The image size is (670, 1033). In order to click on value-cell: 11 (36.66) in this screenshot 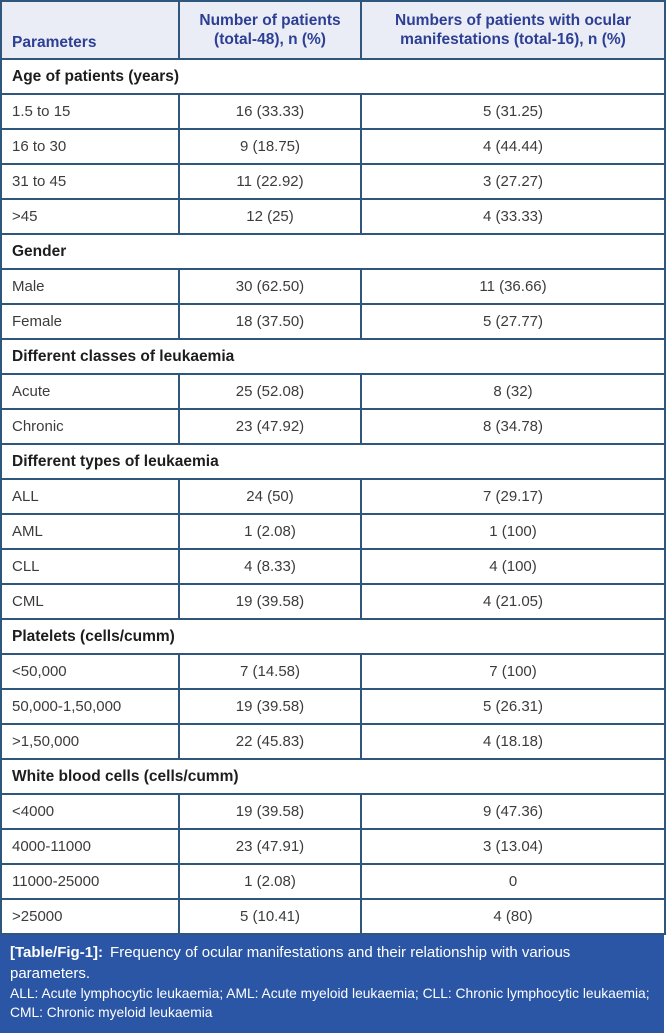, I will do `click(513, 286)`.